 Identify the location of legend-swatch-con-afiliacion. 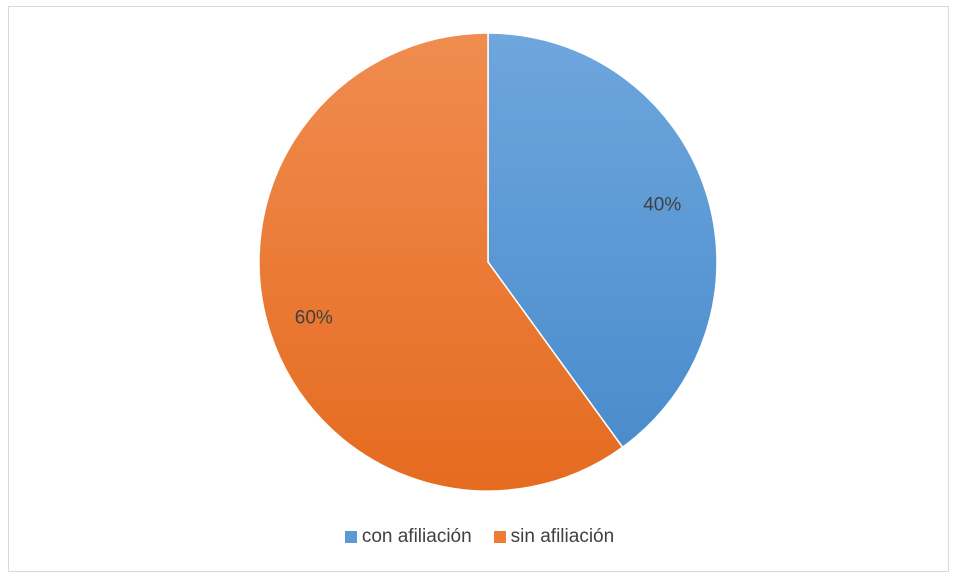
(350, 537).